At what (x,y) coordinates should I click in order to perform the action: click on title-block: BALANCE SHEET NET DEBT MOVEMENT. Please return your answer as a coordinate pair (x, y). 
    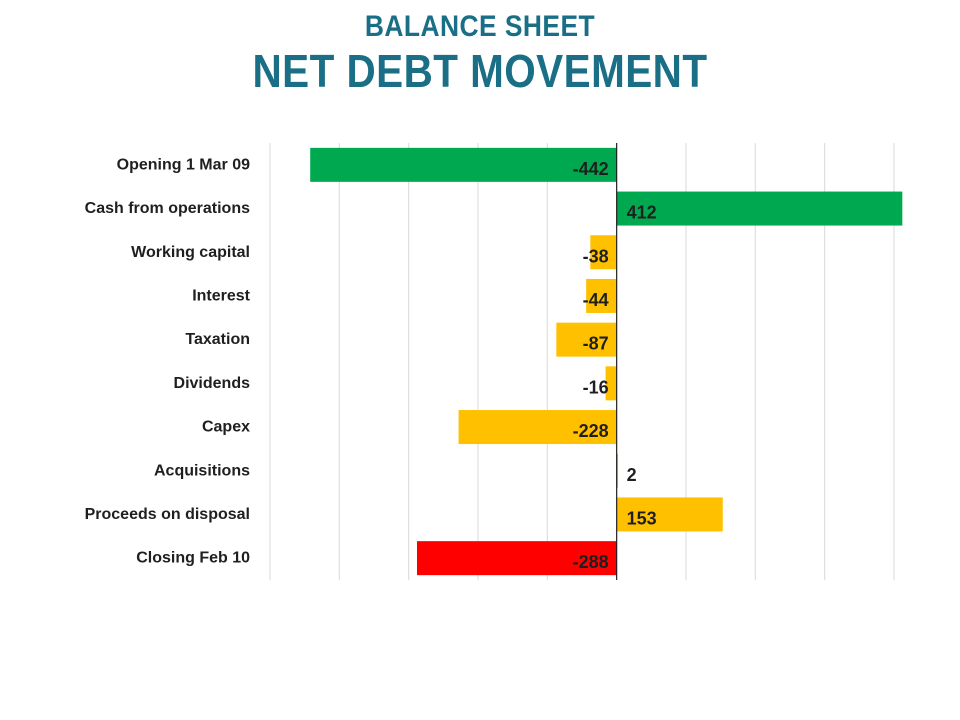
    Looking at the image, I should click on (480, 52).